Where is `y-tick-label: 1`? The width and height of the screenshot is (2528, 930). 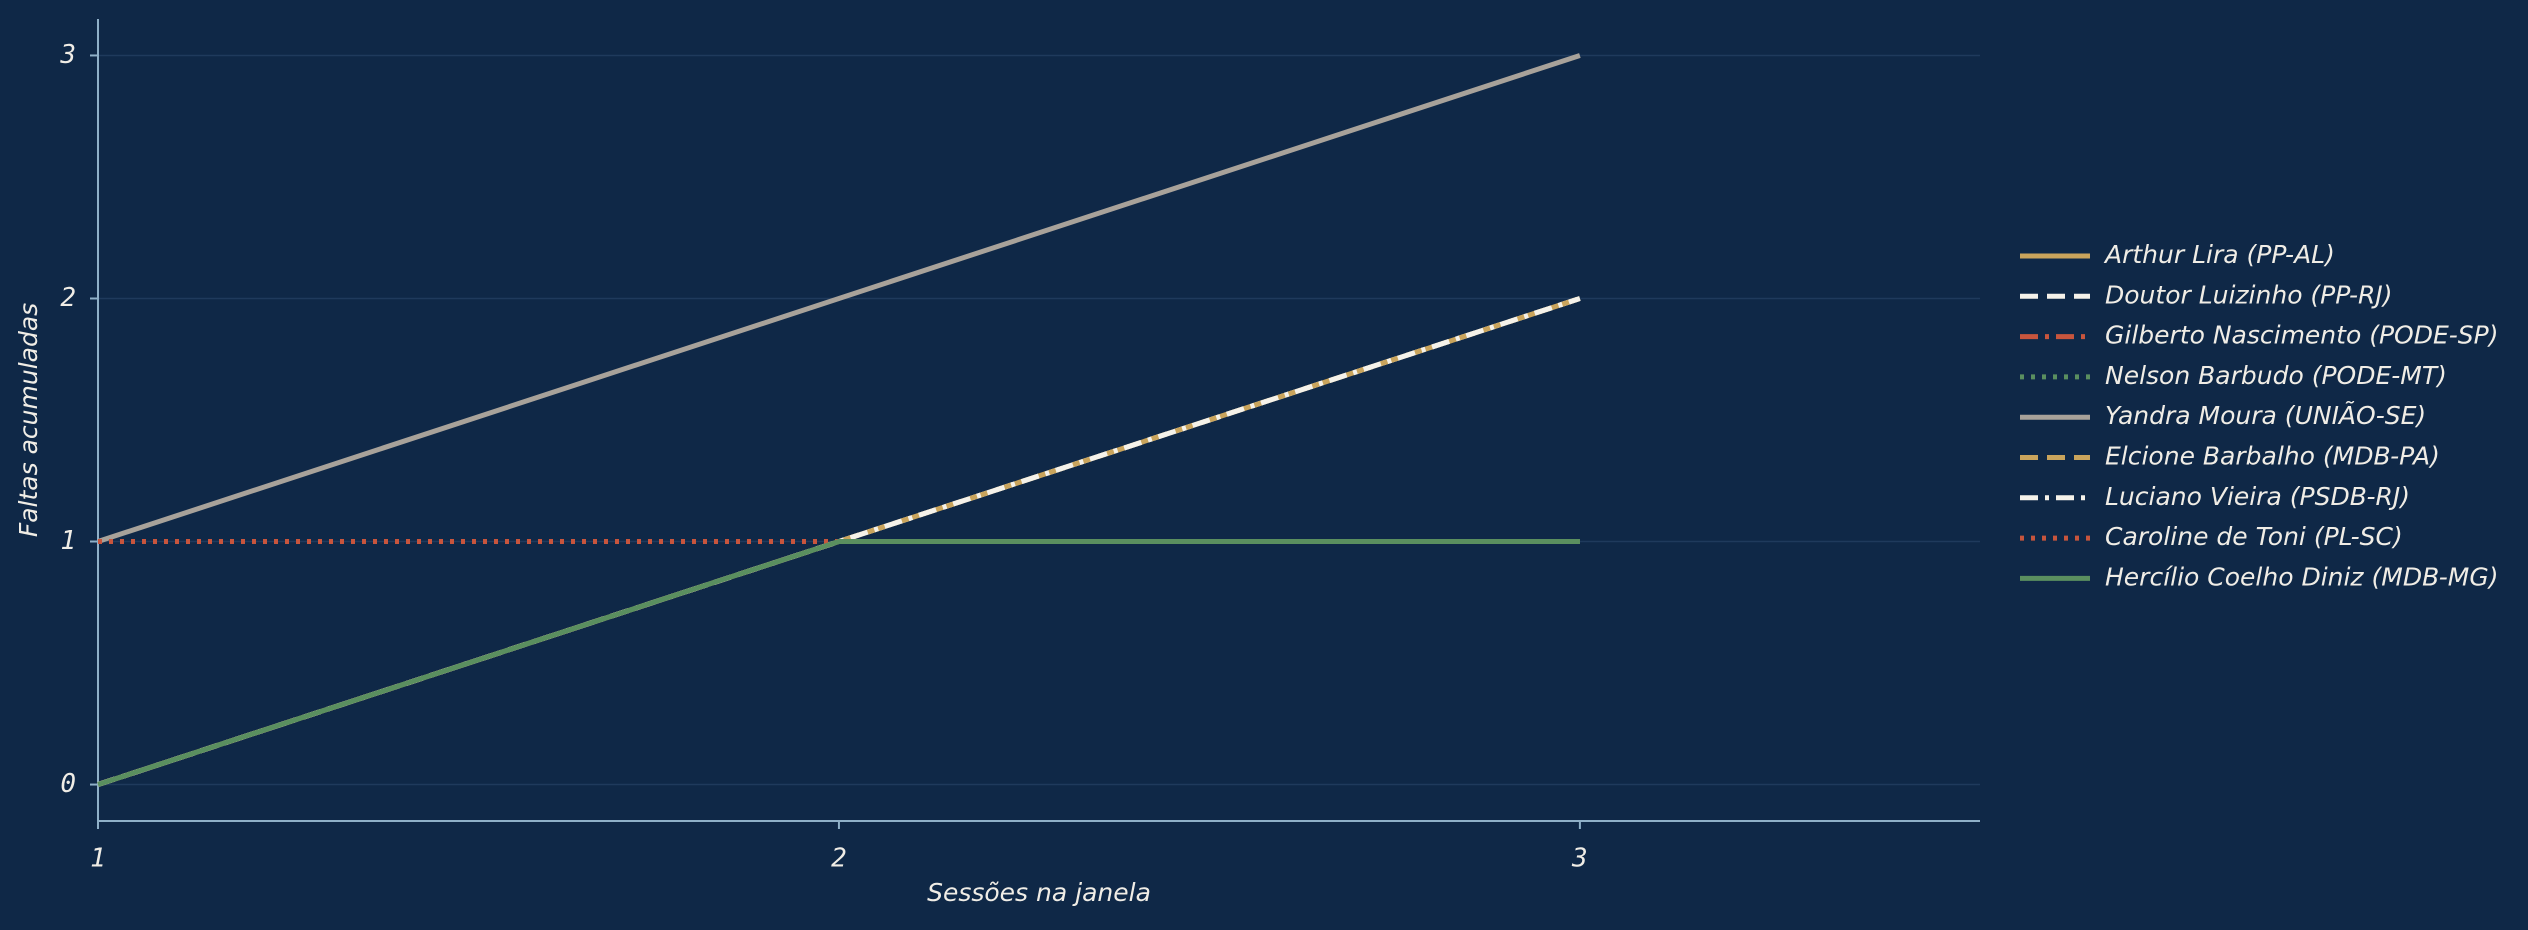 y-tick-label: 1 is located at coordinates (68, 541).